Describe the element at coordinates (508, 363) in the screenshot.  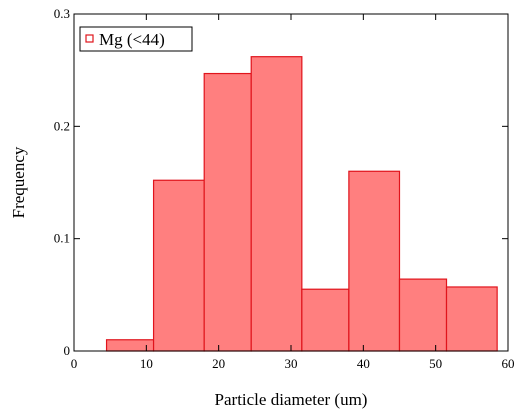
I see `x-tick-label: 60` at that location.